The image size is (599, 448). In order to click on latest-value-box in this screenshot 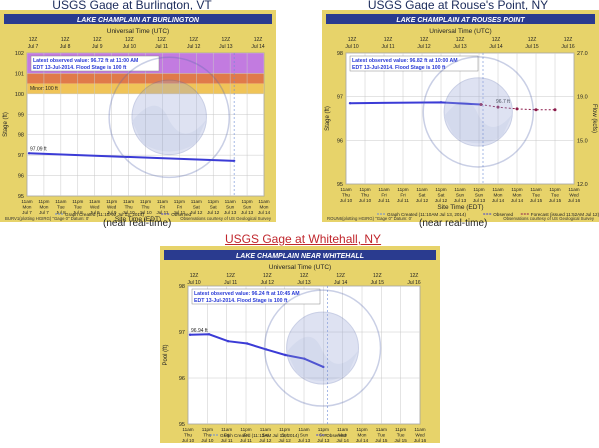, I will do `click(414, 63)`.